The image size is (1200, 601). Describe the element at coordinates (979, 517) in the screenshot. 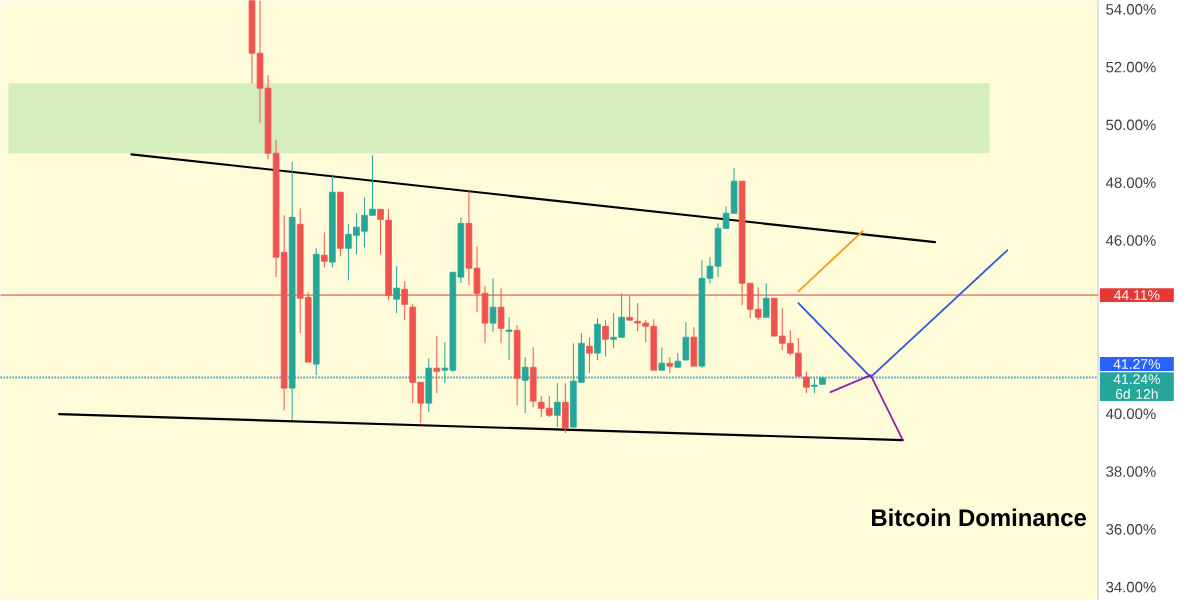

I see `text: Bitcoin Dominance` at that location.